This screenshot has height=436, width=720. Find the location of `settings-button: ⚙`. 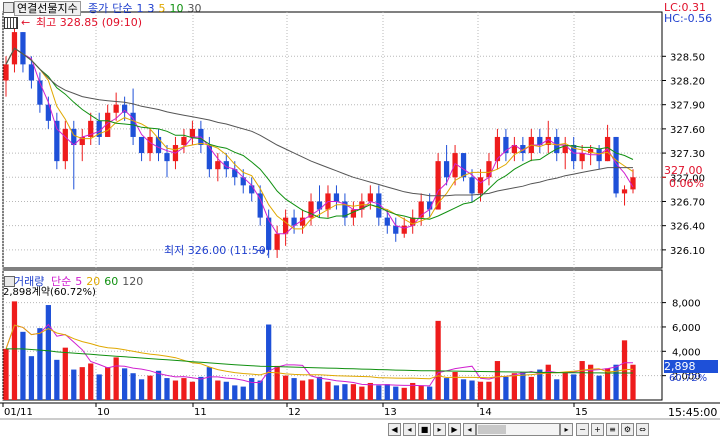

settings-button: ⚙ is located at coordinates (627, 429).